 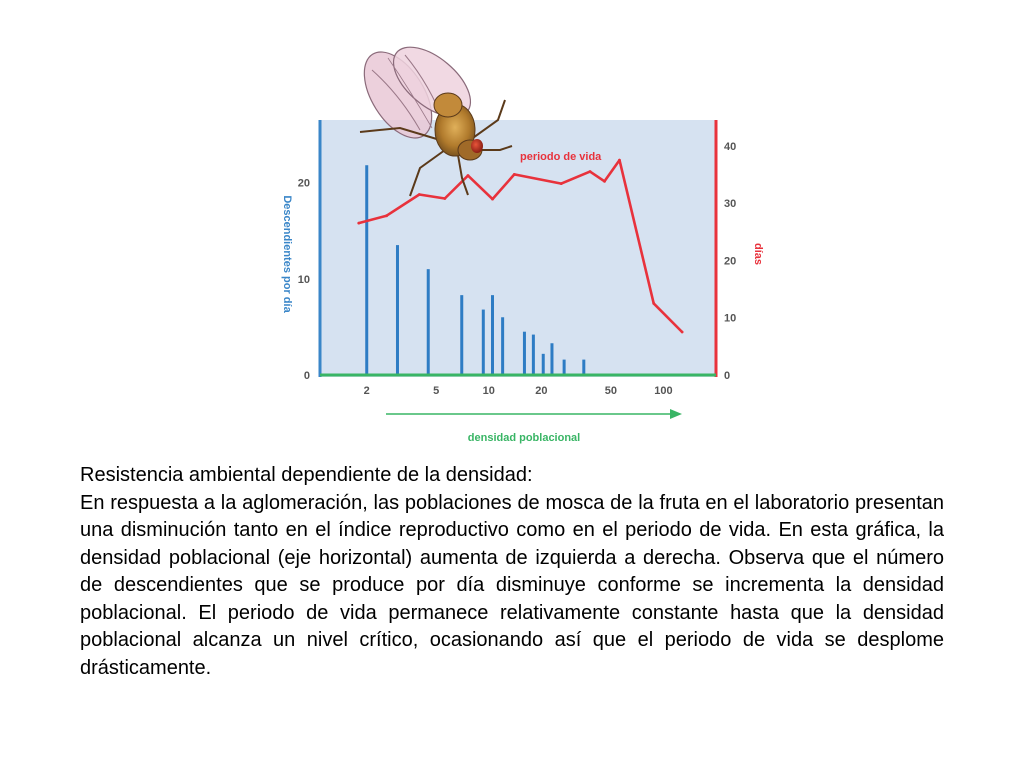 I want to click on right-tick-label: 30, so click(x=730, y=204).